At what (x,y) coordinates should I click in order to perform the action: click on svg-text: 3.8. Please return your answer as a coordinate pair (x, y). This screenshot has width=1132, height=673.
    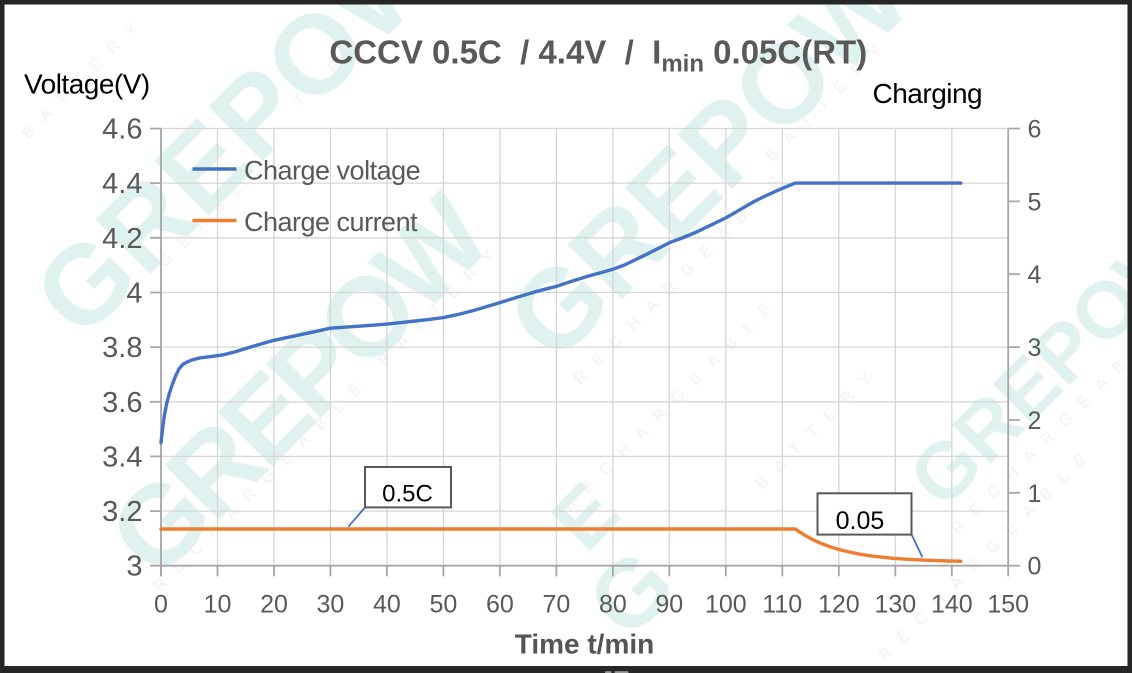
    Looking at the image, I should click on (122, 348).